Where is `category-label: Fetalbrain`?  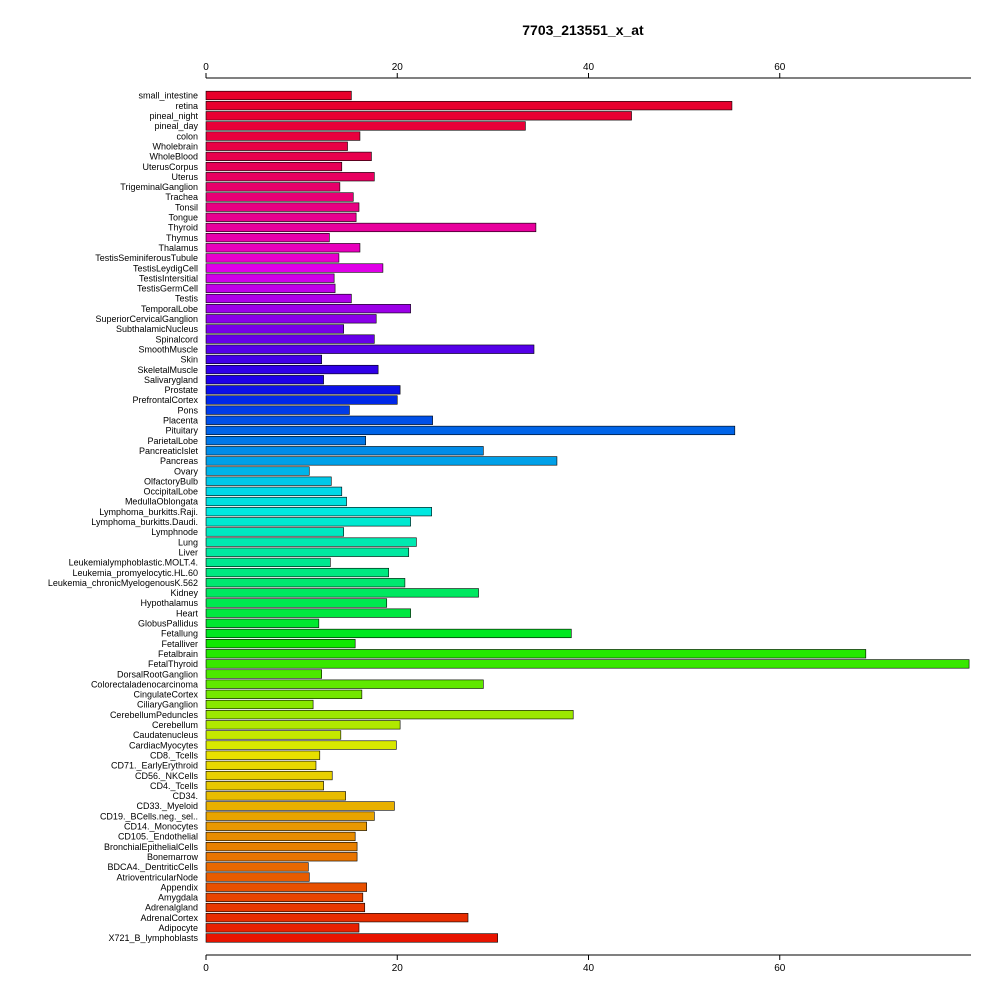 category-label: Fetalbrain is located at coordinates (178, 654).